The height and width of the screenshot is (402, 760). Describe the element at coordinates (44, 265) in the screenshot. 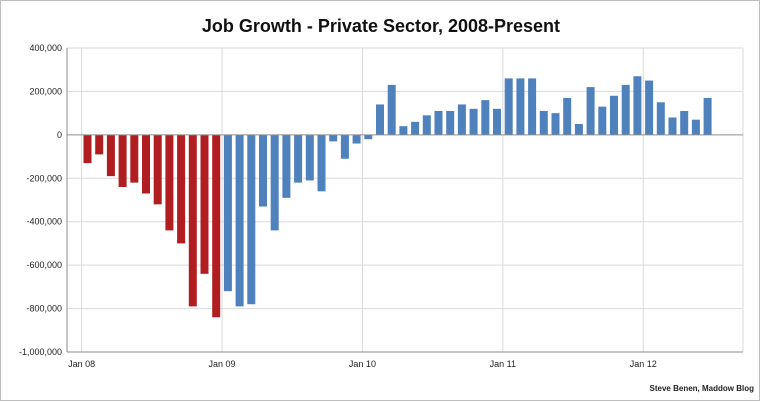

I see `y-tick-label: -600,000` at that location.